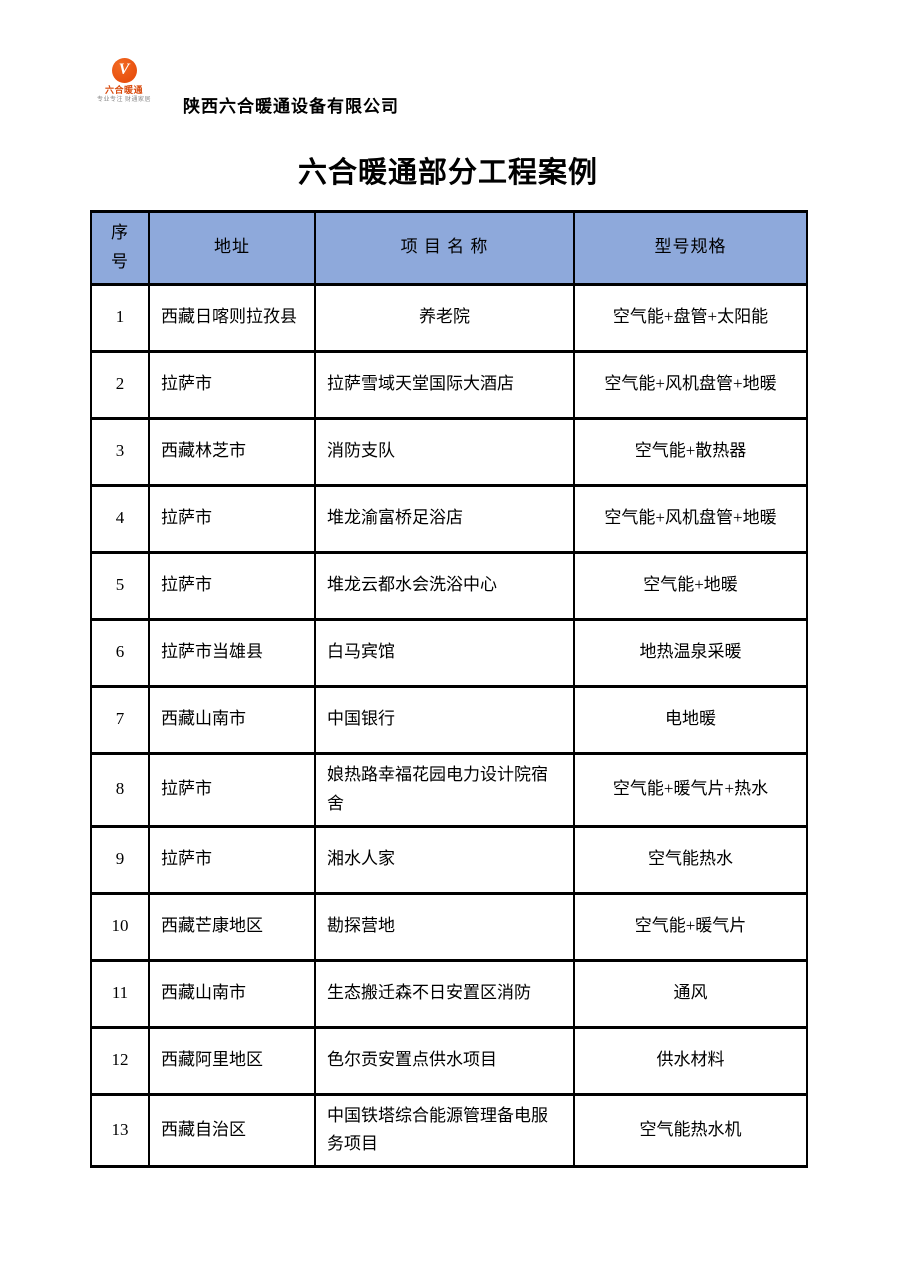  I want to click on cell-no: 4, so click(120, 518).